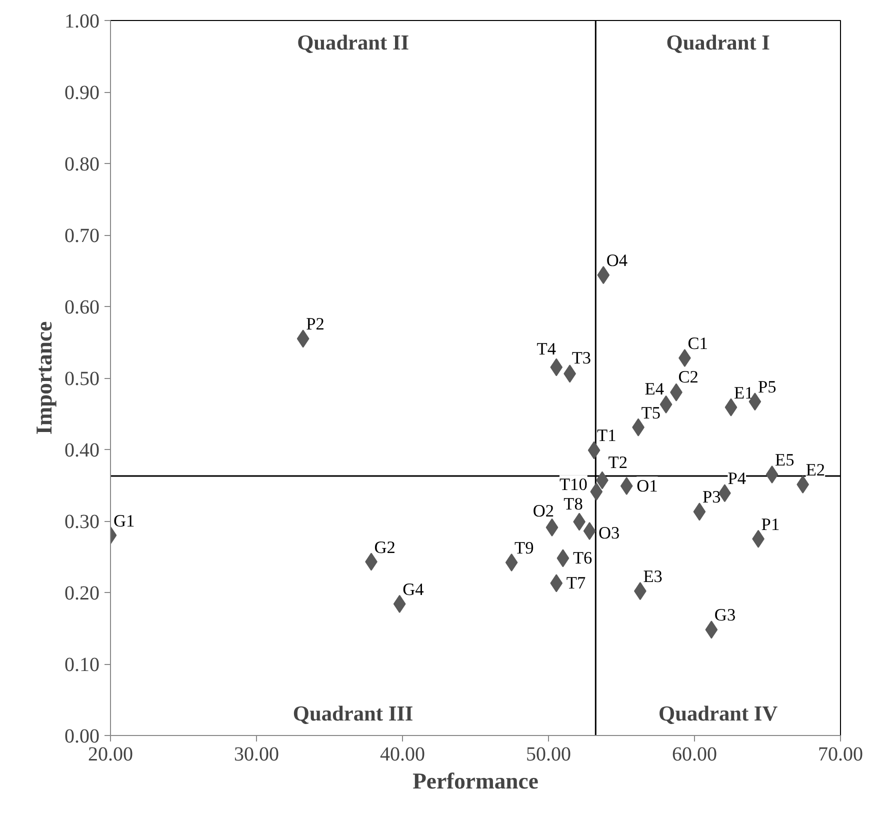 The height and width of the screenshot is (831, 877). What do you see at coordinates (840, 755) in the screenshot?
I see `x-tick-label: 70.00` at bounding box center [840, 755].